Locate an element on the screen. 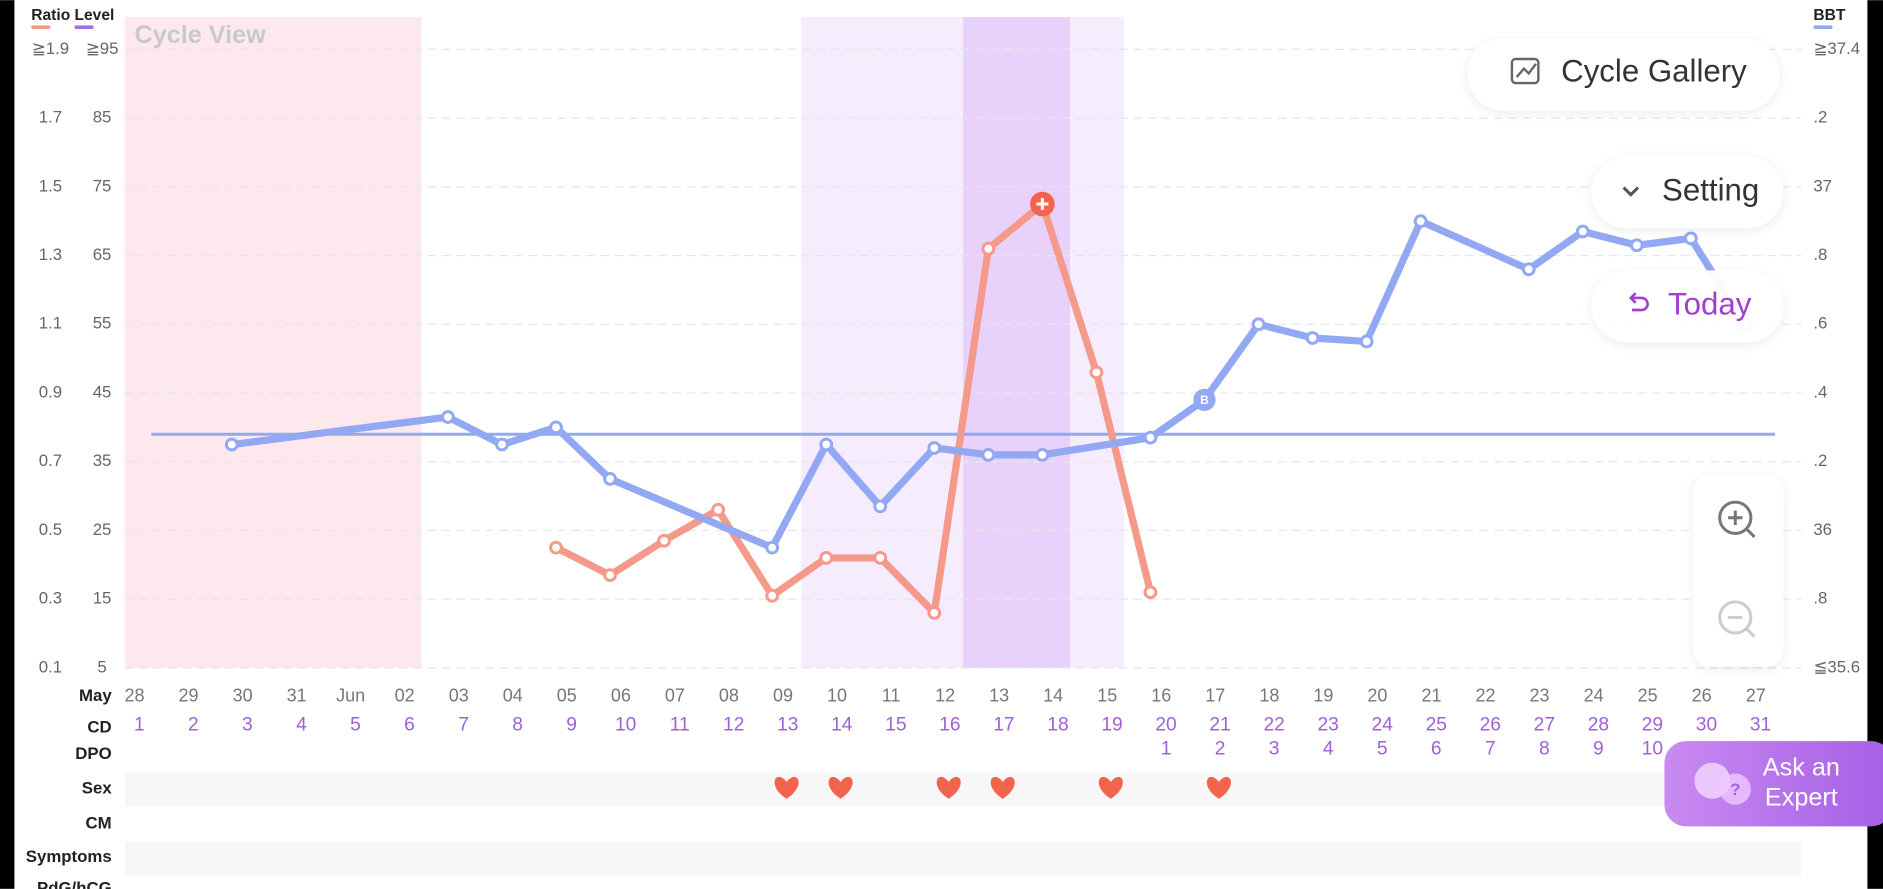 This screenshot has height=889, width=1883. cd-label: 12 is located at coordinates (733, 725).